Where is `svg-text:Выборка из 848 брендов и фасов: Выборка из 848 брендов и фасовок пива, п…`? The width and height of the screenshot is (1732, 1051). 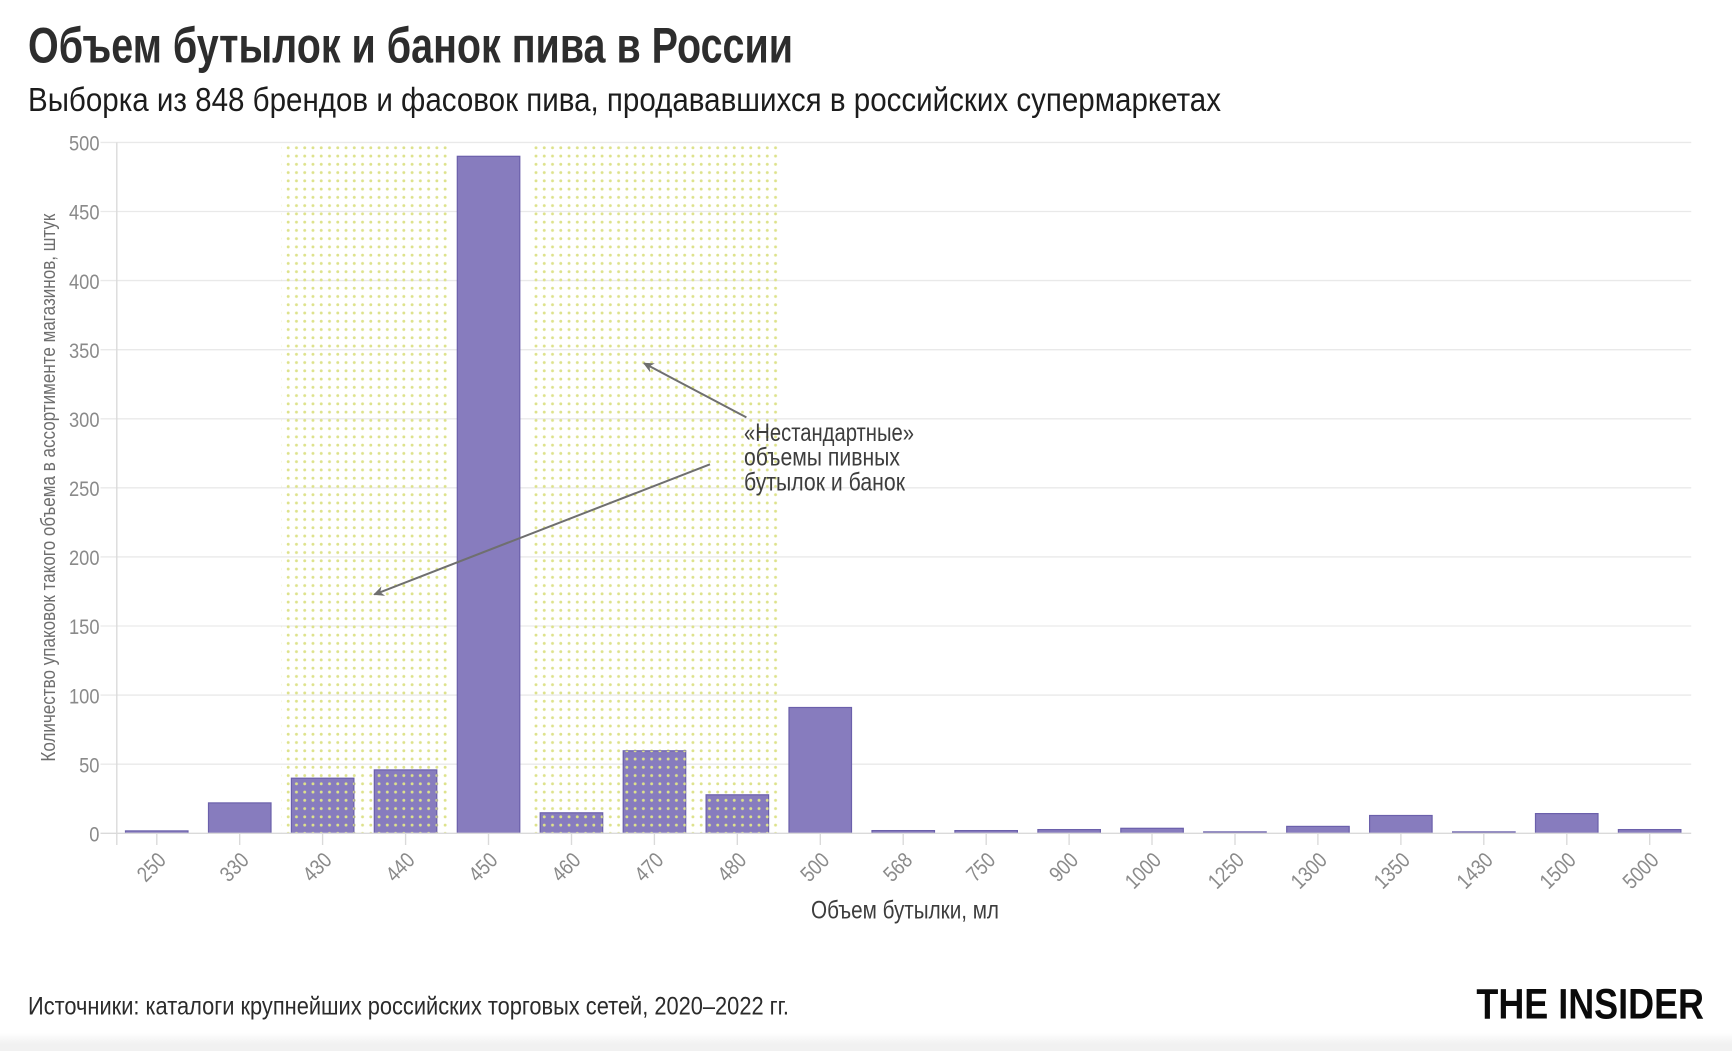 svg-text:Выборка из 848 брендов и фасов: Выборка из 848 брендов и фасовок пива, п… is located at coordinates (624, 99).